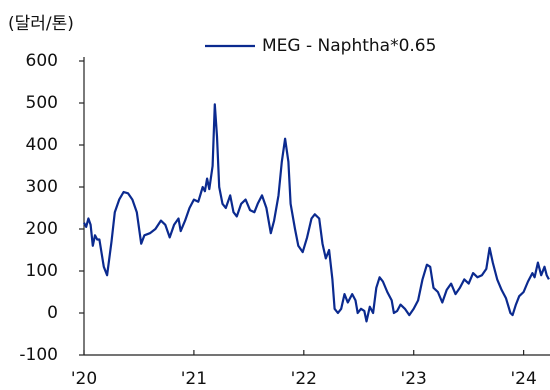  Describe the element at coordinates (194, 379) in the screenshot. I see `x-tick-label: '21` at that location.